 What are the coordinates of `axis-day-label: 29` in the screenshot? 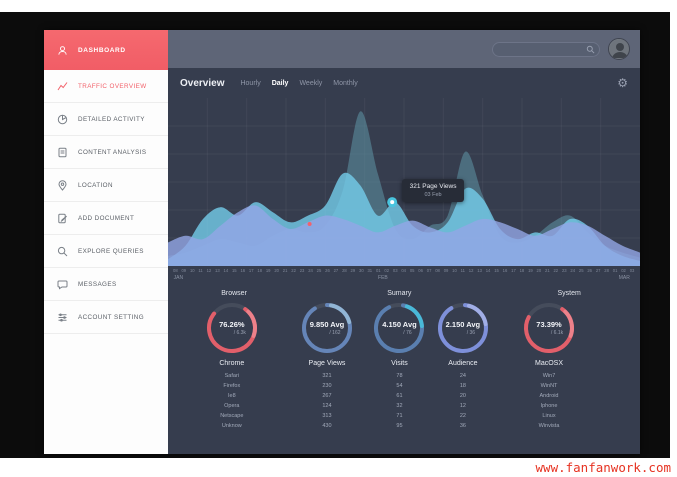 It's located at (353, 270).